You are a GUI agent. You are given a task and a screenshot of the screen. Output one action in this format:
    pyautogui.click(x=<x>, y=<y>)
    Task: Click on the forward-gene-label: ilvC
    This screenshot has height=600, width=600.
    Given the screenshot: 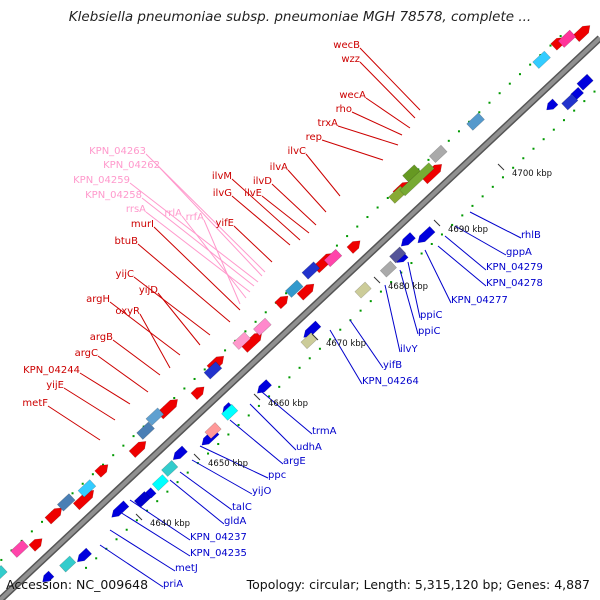 What is the action you would take?
    pyautogui.click(x=297, y=151)
    